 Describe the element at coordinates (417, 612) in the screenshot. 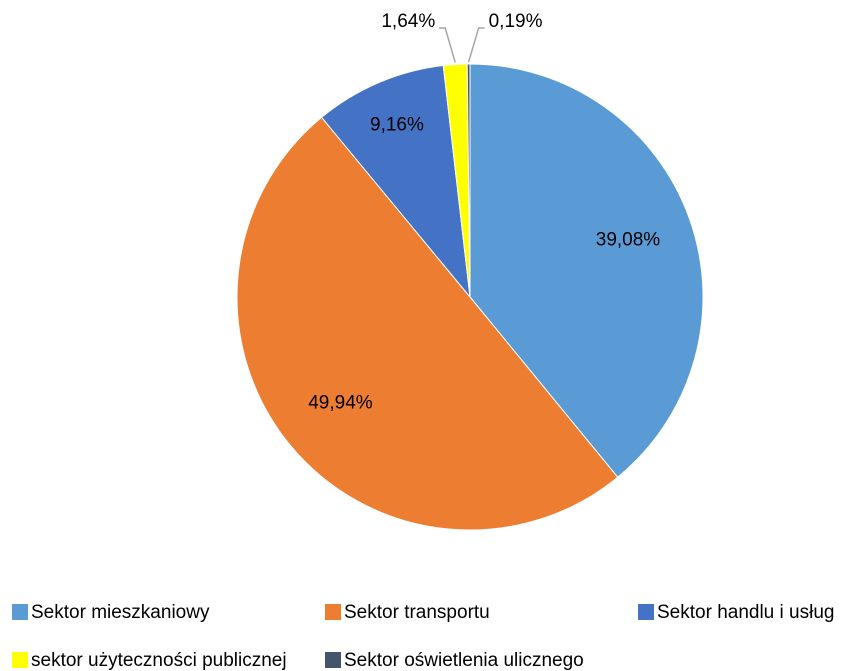

I see `legend-label: Sektor transportu` at that location.